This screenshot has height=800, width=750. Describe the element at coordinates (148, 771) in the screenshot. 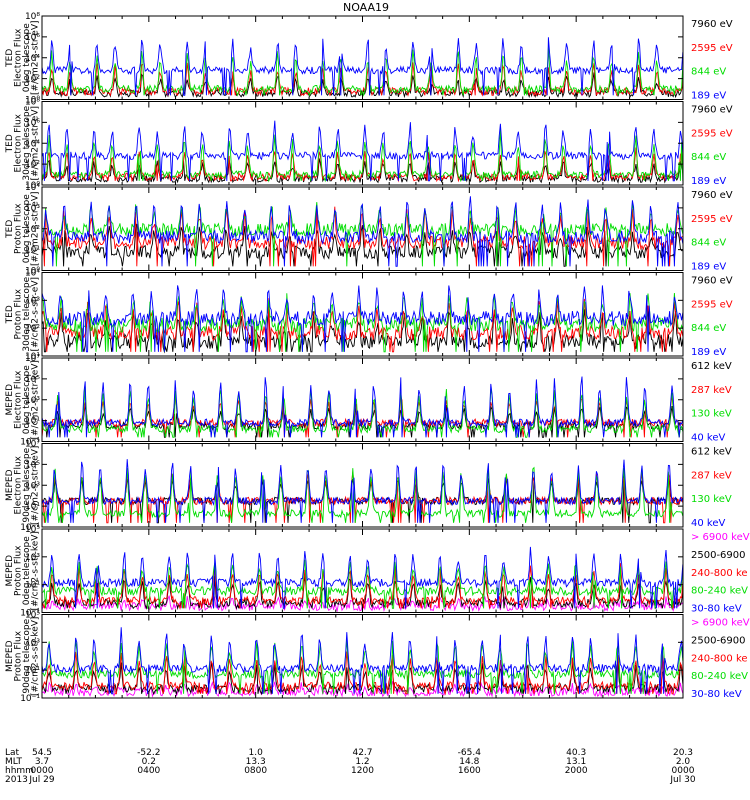

I see `x-tick-label: 0400` at that location.